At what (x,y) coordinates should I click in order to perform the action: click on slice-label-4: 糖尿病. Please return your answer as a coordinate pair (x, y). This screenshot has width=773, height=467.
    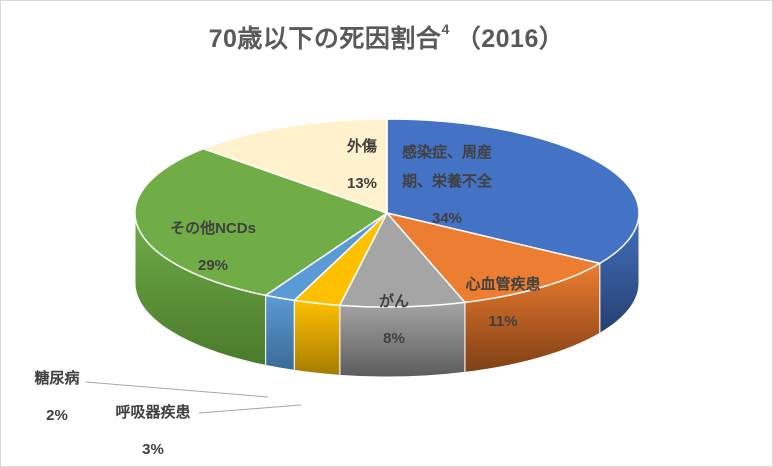
    Looking at the image, I should click on (56, 378).